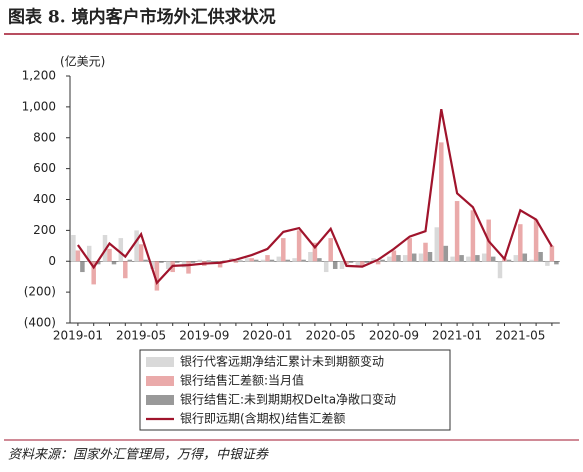 This screenshot has width=583, height=472. Describe the element at coordinates (282, 361) in the screenshot. I see `legend-label: 银行代客远期净结汇累计未到期额变动` at that location.